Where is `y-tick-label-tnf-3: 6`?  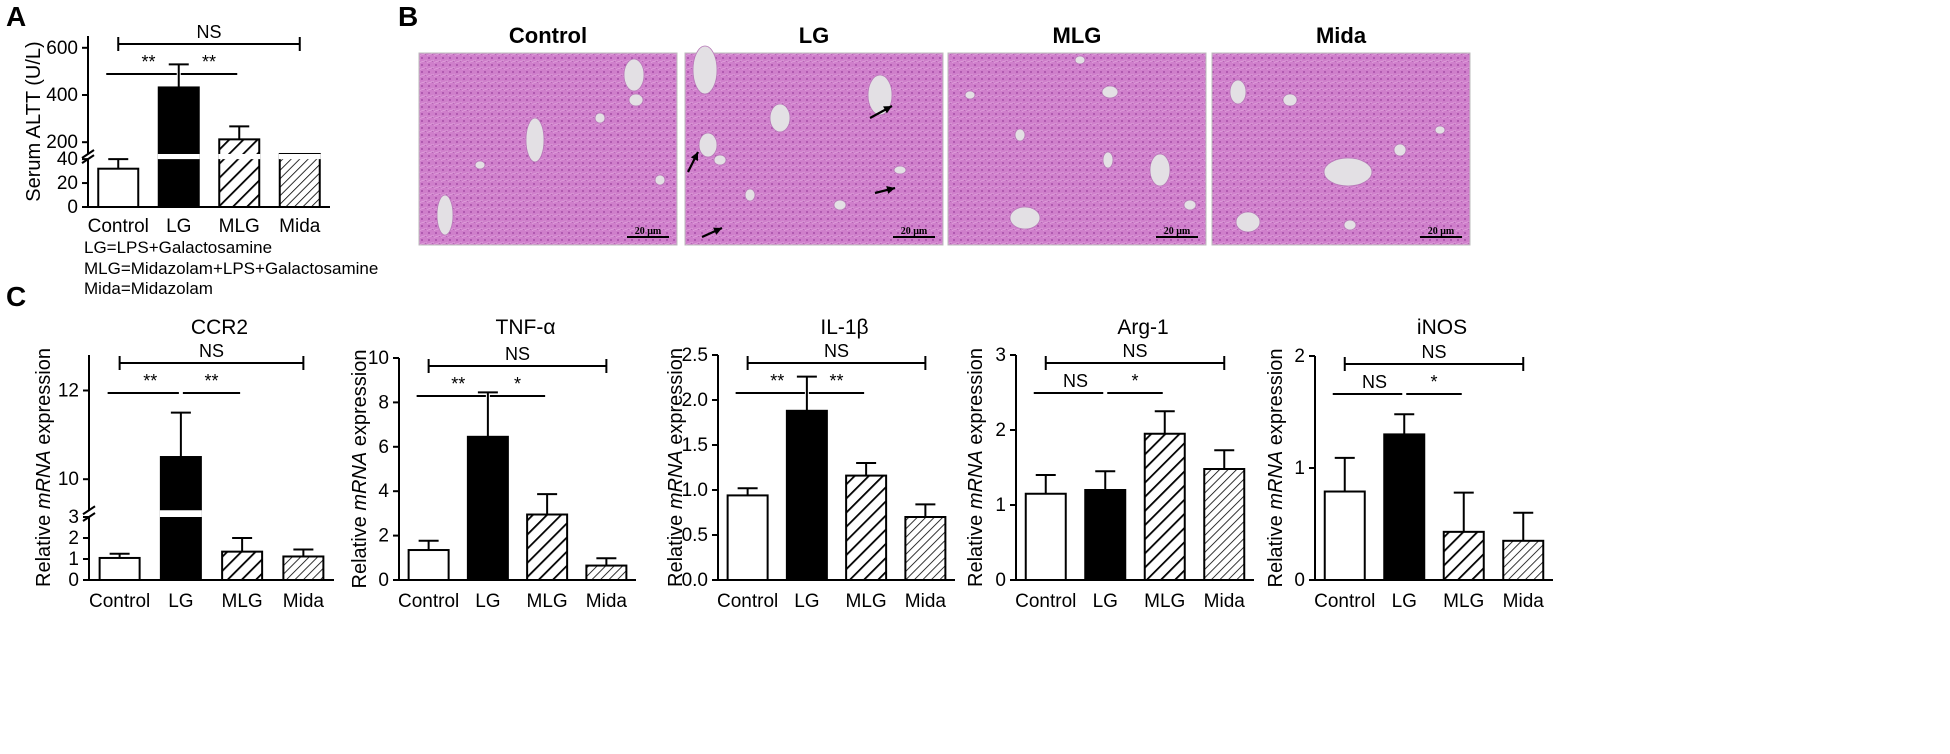 y-tick-label-tnf-3: 6 is located at coordinates (383, 447).